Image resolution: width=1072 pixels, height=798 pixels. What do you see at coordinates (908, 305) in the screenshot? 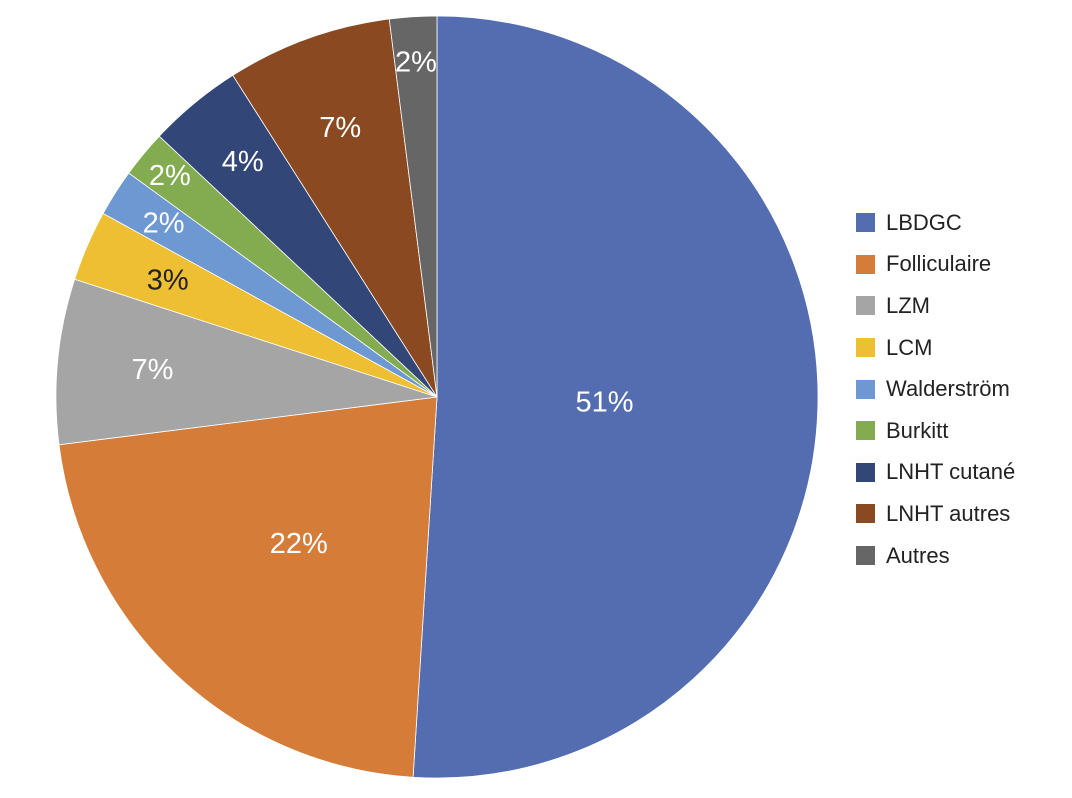
I see `legend-label: LZM` at bounding box center [908, 305].